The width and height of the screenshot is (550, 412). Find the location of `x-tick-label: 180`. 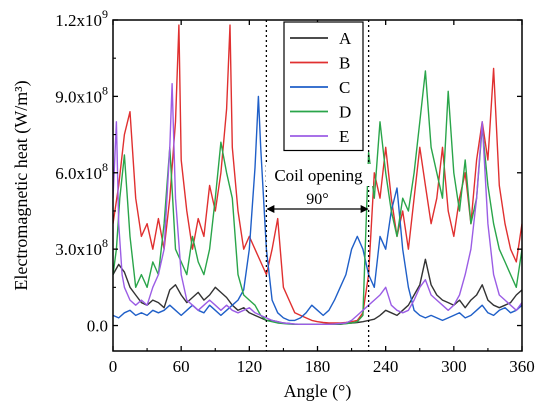

x-tick-label: 180 is located at coordinates (318, 366).